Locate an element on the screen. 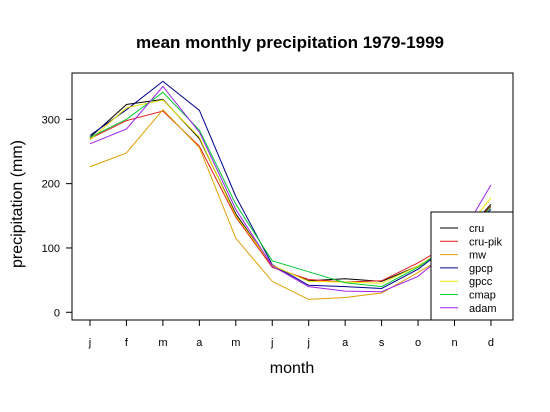 Image resolution: width=550 pixels, height=412 pixels. x-tick-label: f is located at coordinates (127, 343).